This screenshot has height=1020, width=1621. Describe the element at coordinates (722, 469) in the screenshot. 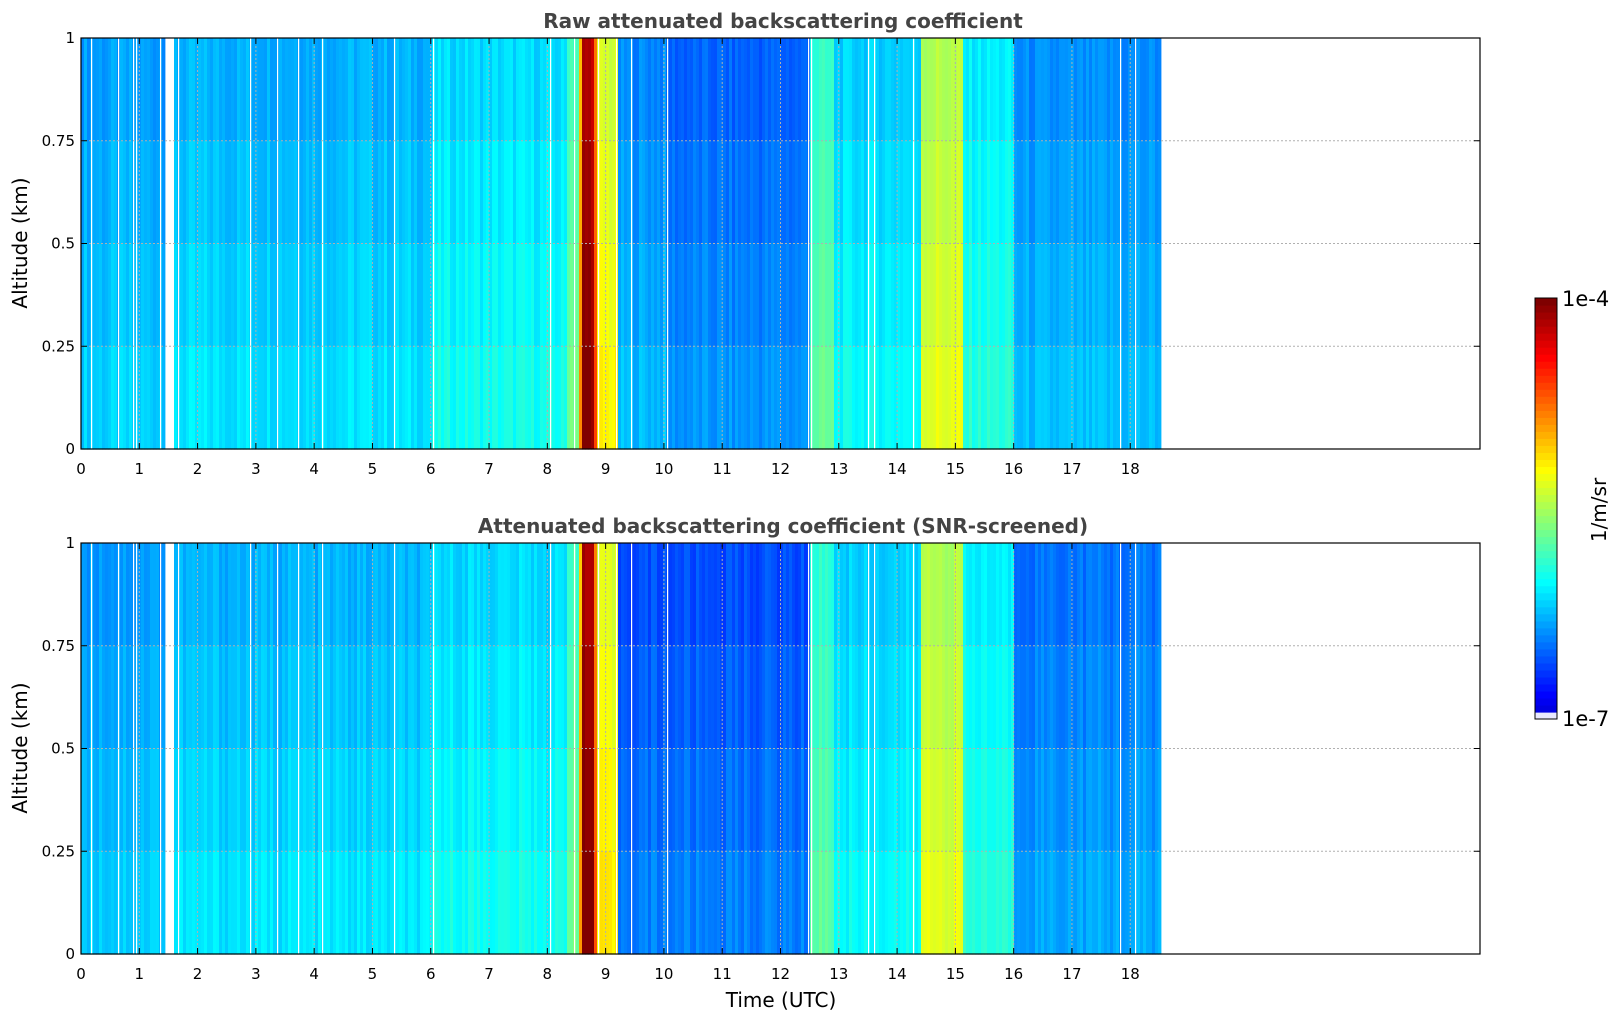

I see `x-tick-label: 11` at that location.